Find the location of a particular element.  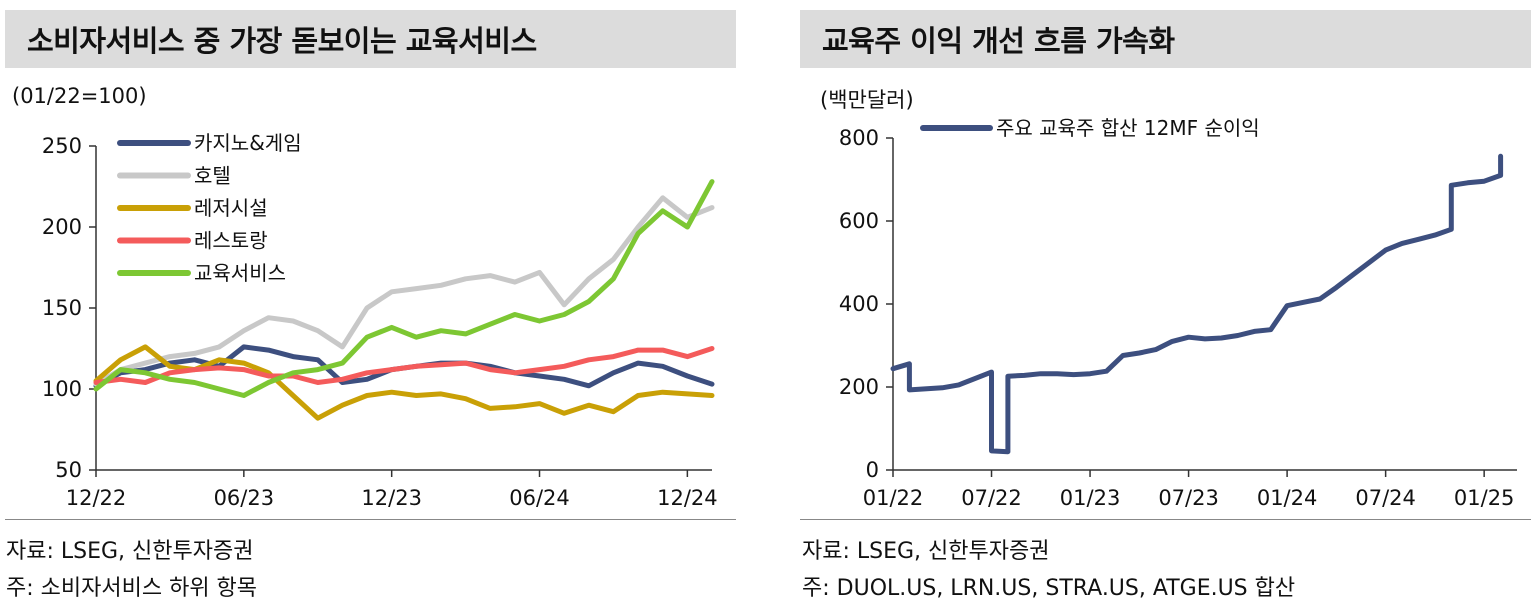

left-y-tick-label: 200 is located at coordinates (62, 227).